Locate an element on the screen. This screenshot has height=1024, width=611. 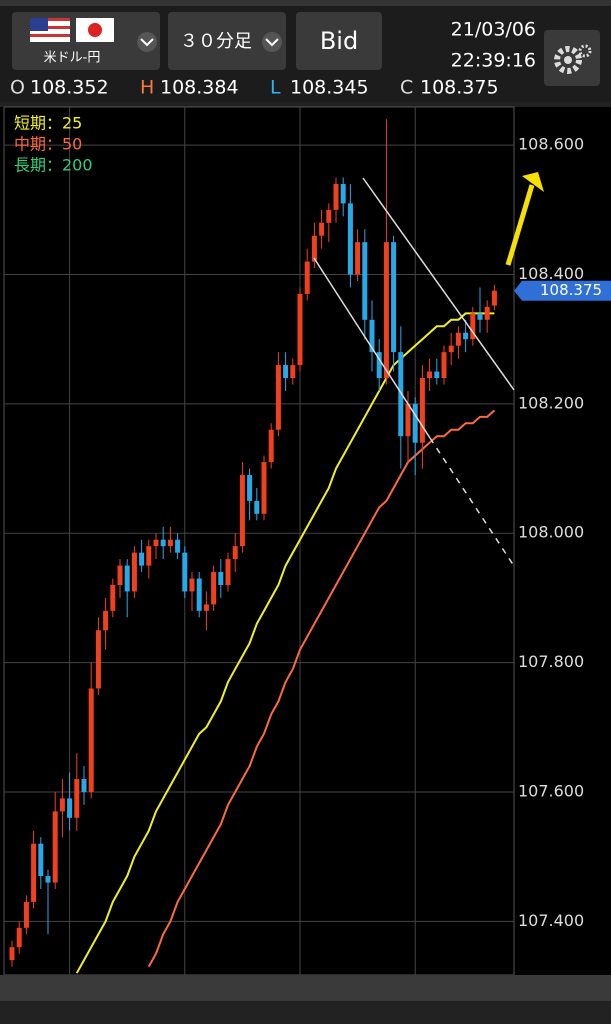
status-strip is located at coordinates (305, 3).